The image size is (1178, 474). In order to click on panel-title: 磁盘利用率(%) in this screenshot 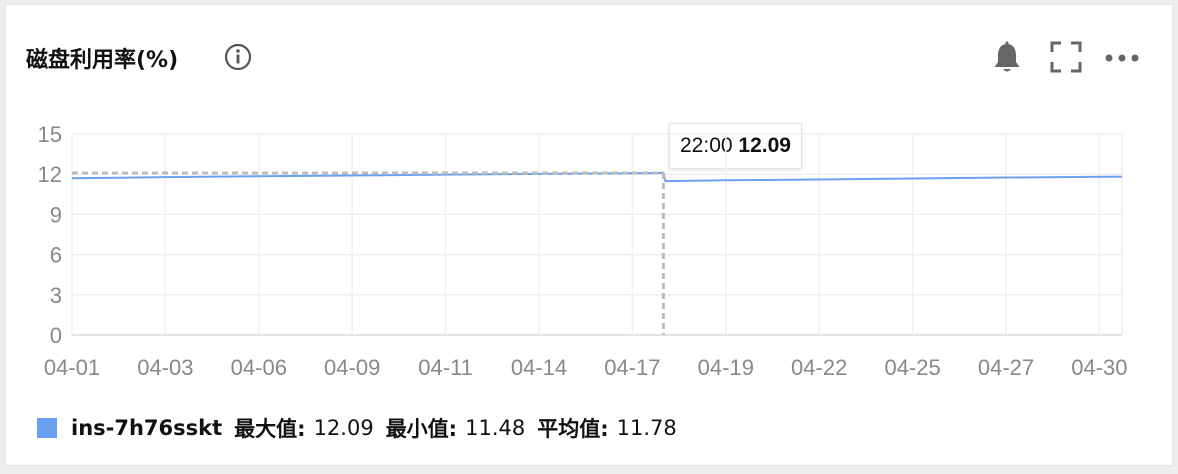, I will do `click(102, 60)`.